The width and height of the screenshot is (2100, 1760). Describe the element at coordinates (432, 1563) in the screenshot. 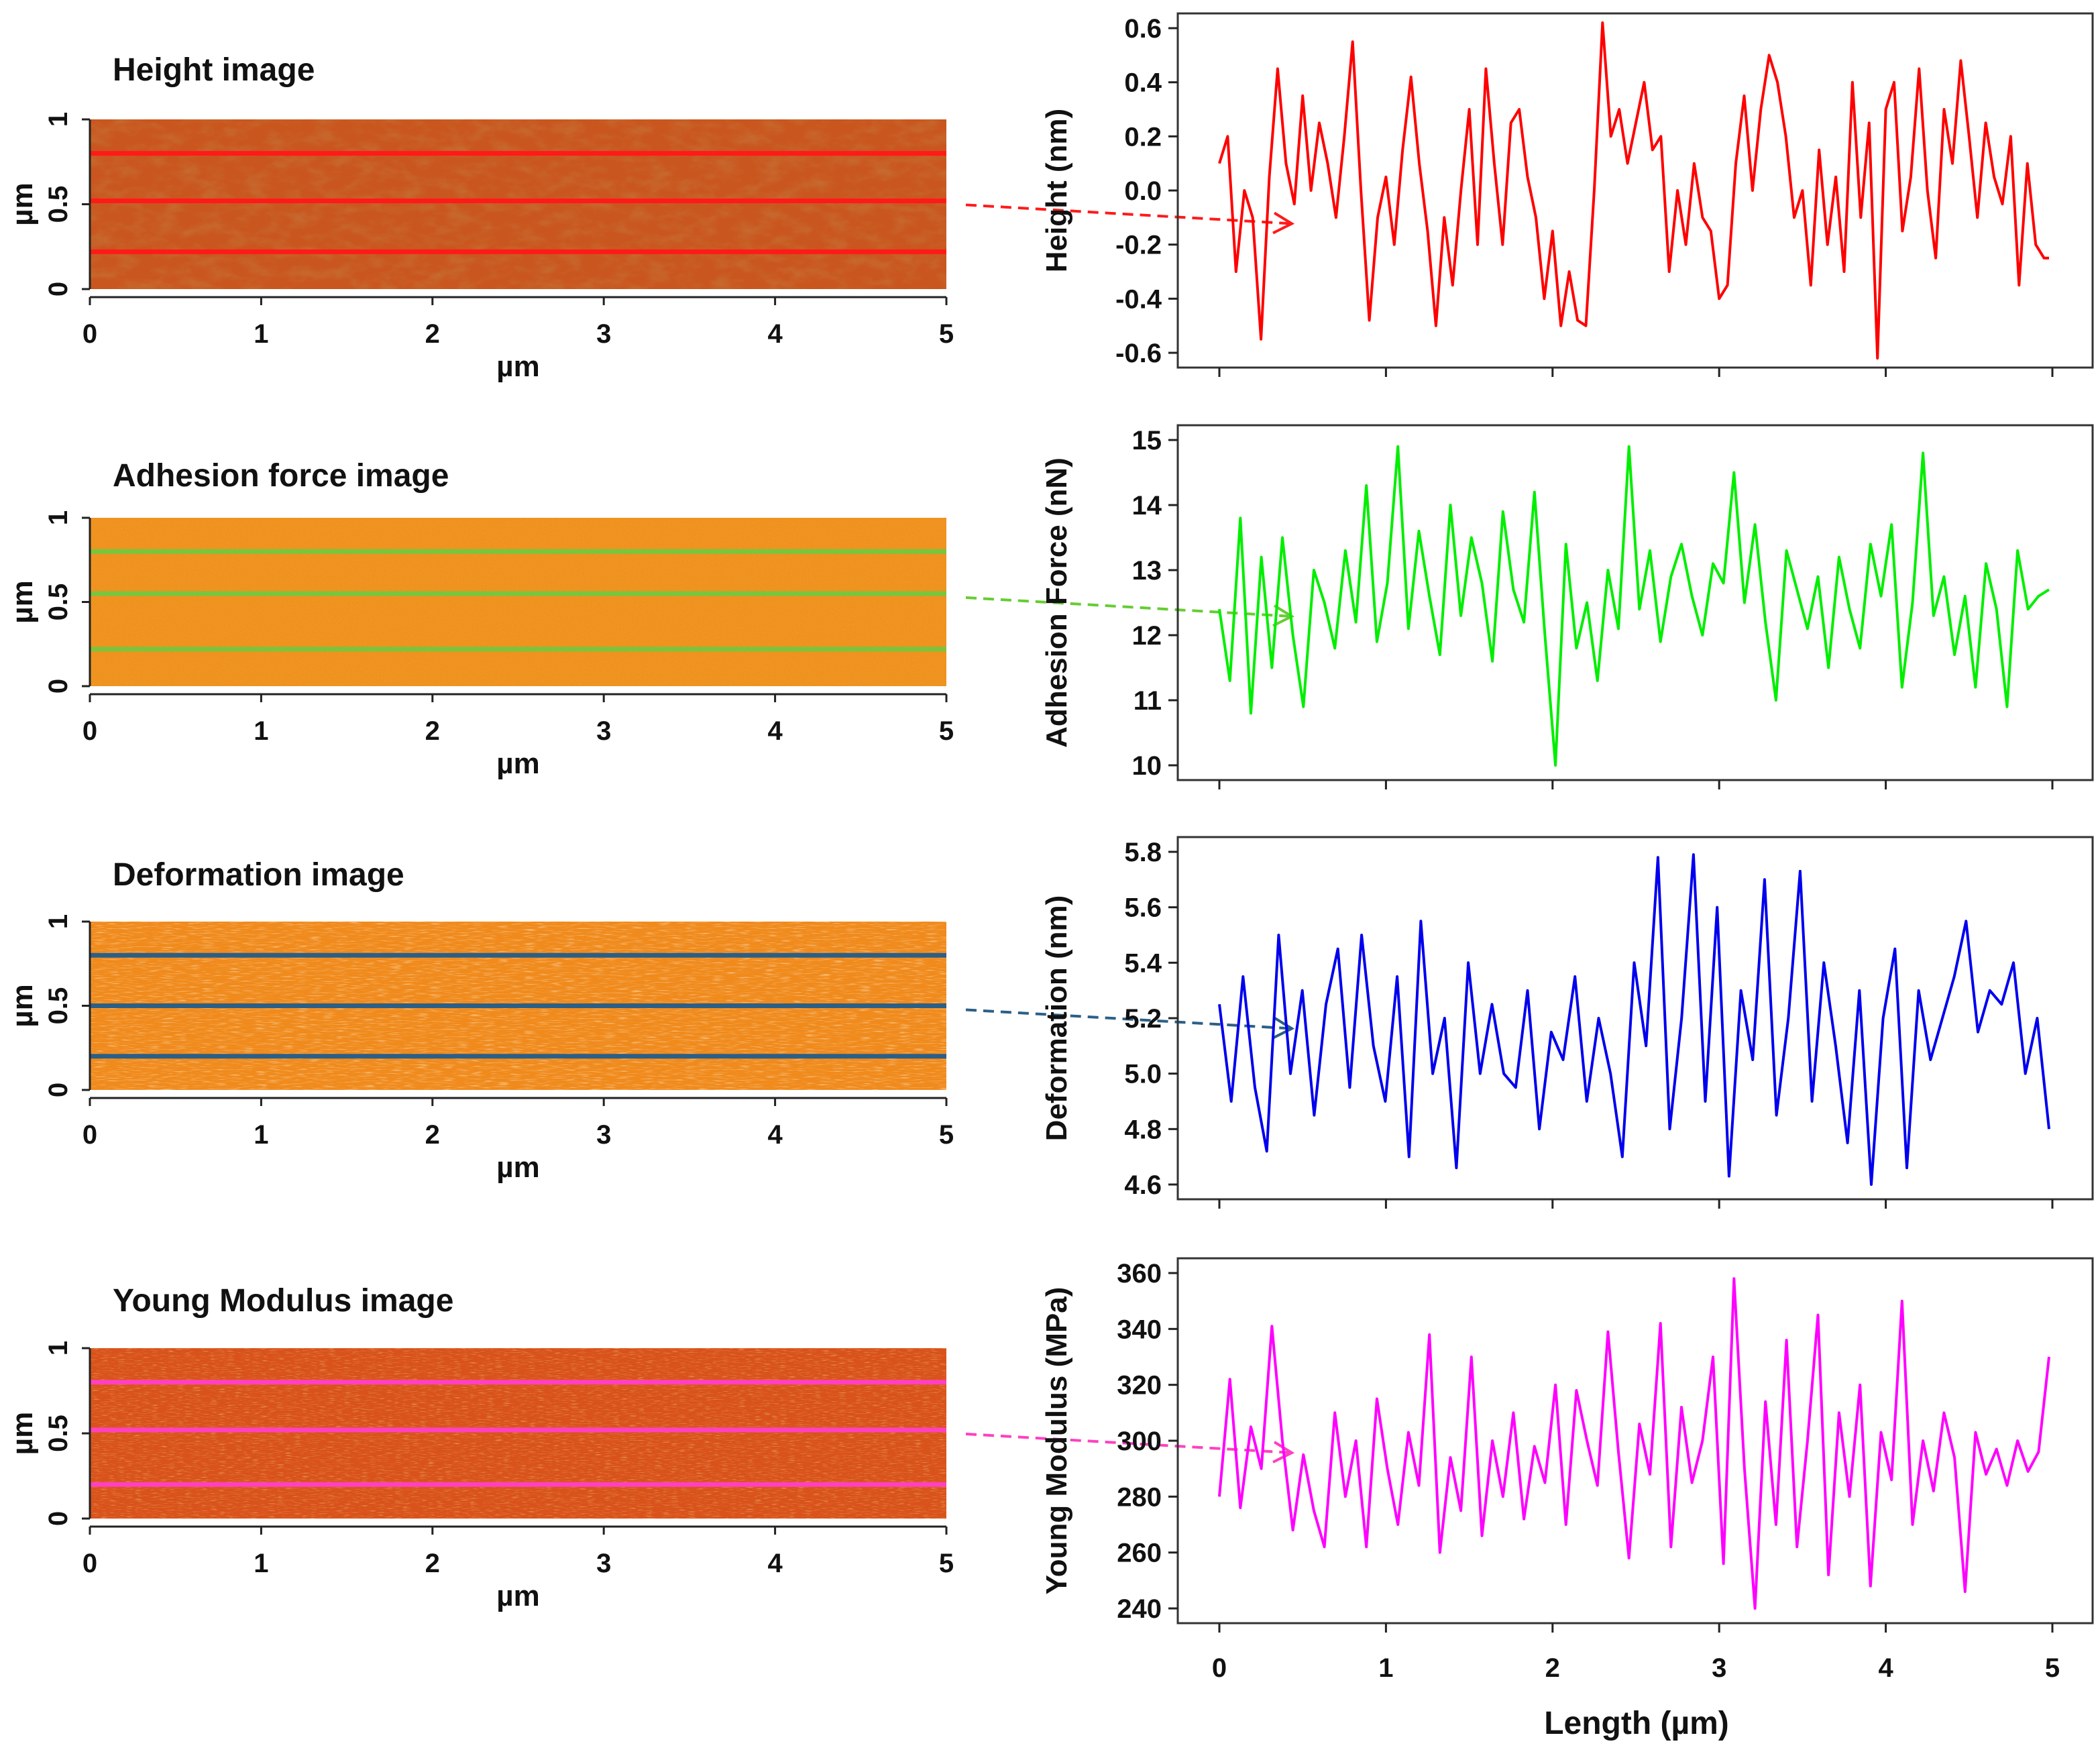

I see `young-afm-x-tick-label: 2` at that location.